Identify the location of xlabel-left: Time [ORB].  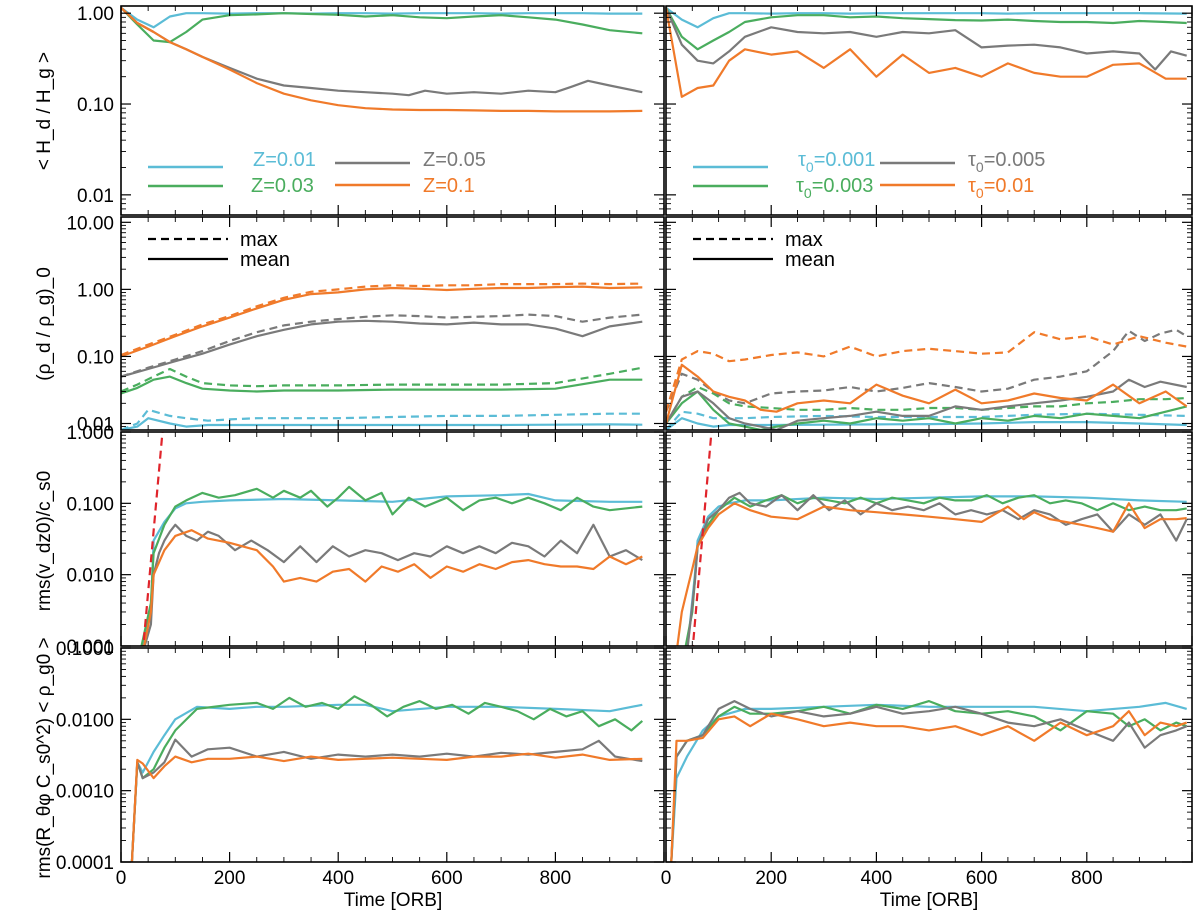
(393, 900).